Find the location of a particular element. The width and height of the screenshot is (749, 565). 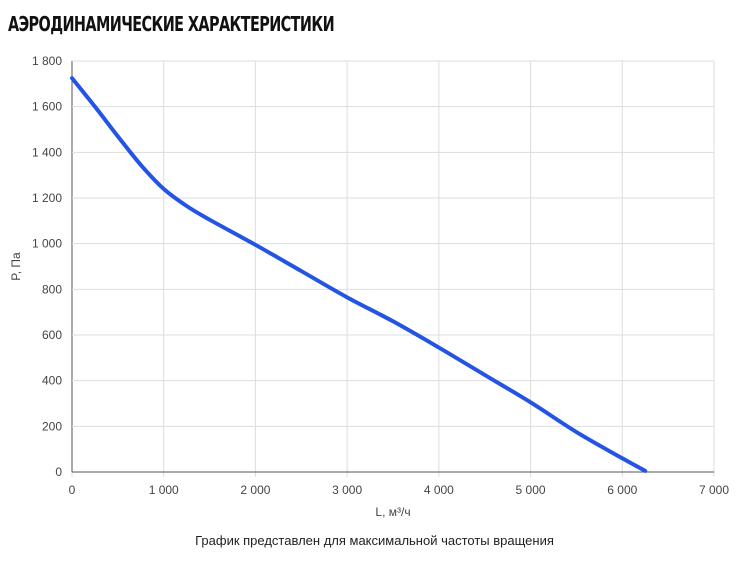

y-tick-label: 800 is located at coordinates (52, 289).